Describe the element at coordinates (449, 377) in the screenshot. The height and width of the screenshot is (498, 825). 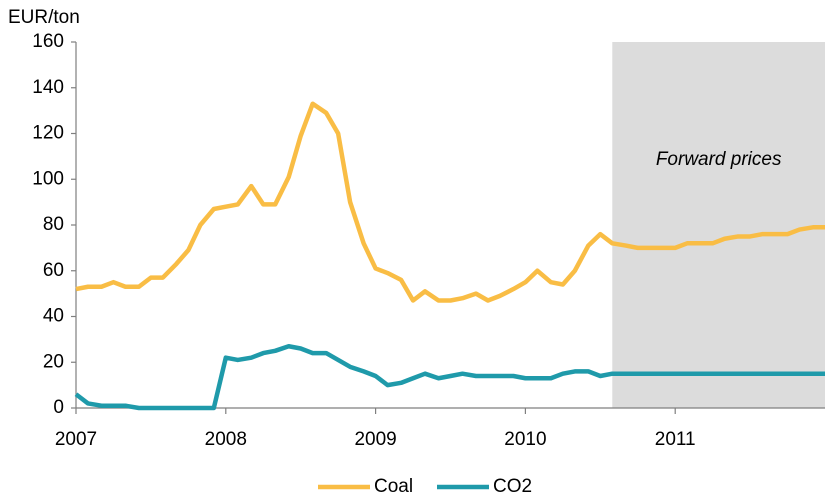
I see `line-series` at that location.